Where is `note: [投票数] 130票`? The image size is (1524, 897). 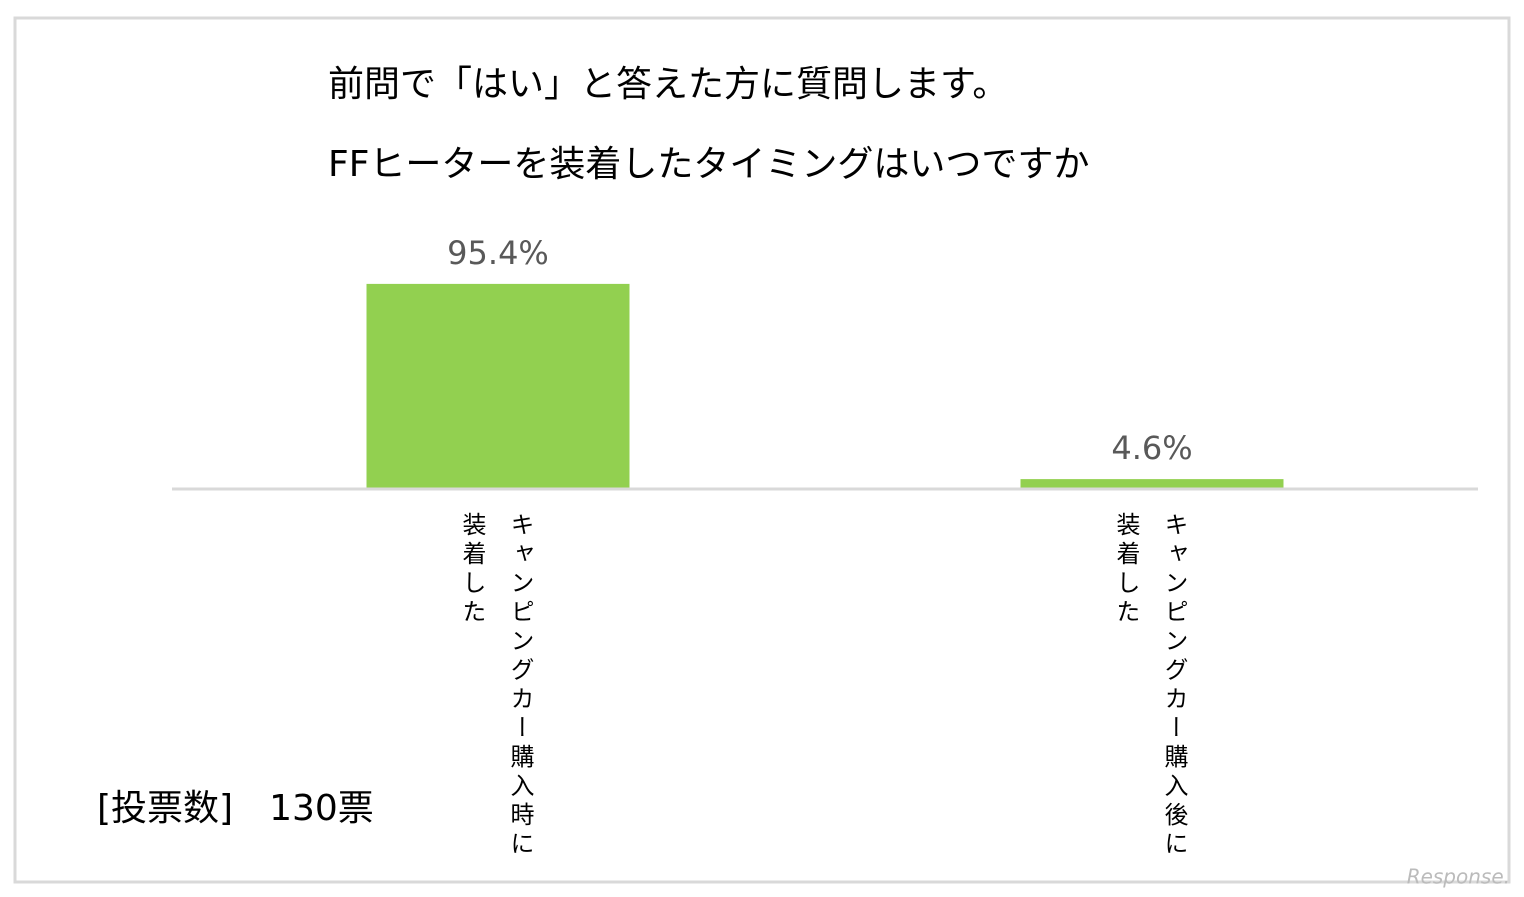 note: [投票数] 130票 is located at coordinates (235, 808).